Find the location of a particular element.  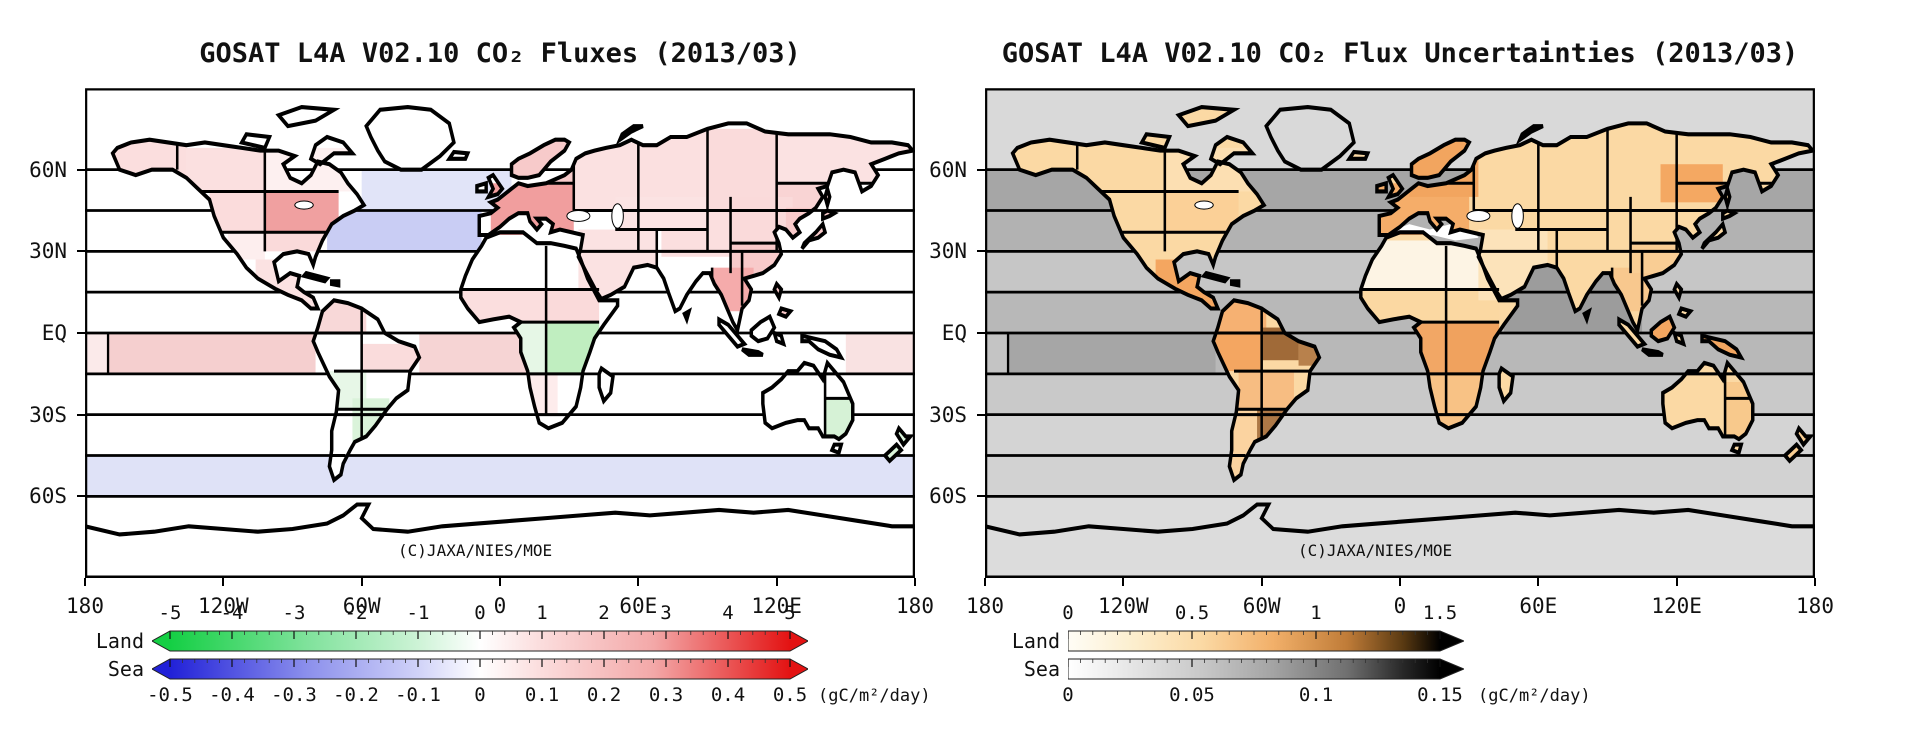

colorbar-tick-label: -1 is located at coordinates (418, 613).